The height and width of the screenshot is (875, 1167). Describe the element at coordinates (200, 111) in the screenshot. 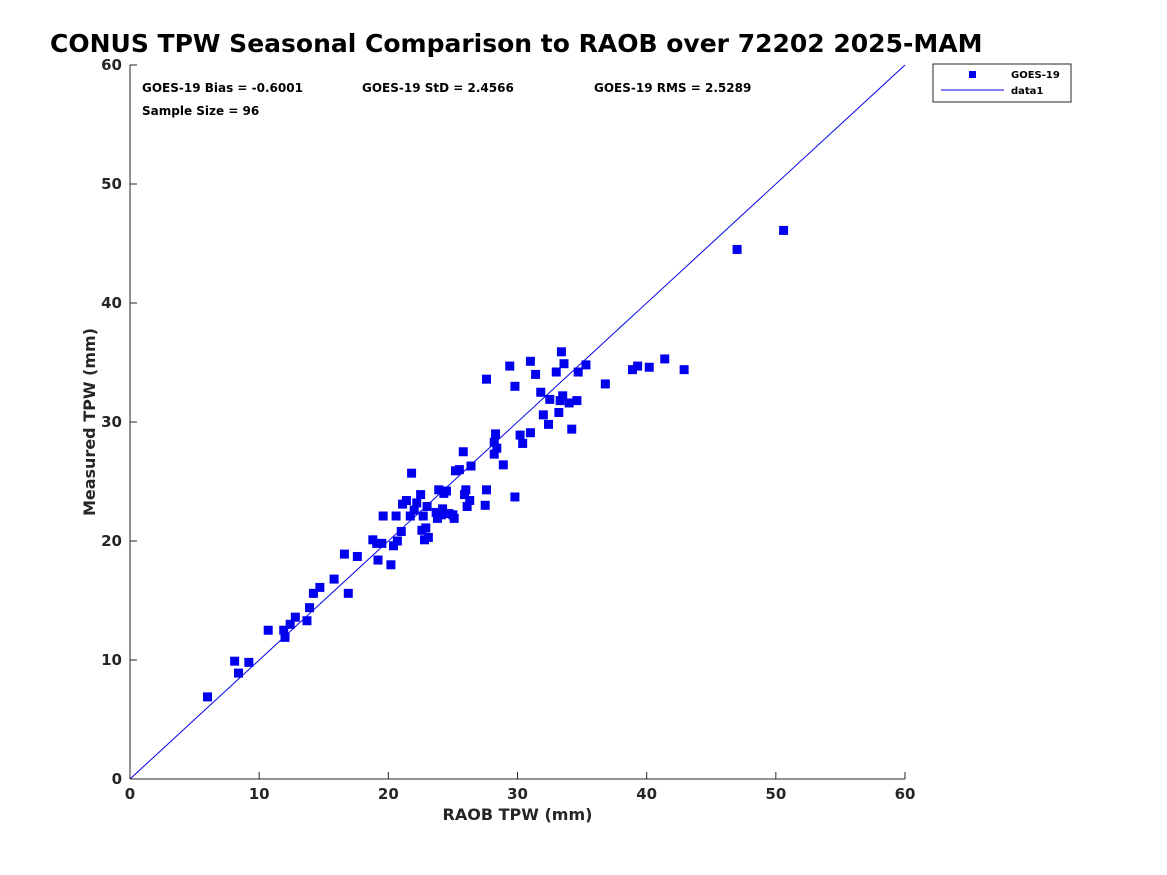

I see `sample-size-annotation: Sample Size = 96` at that location.